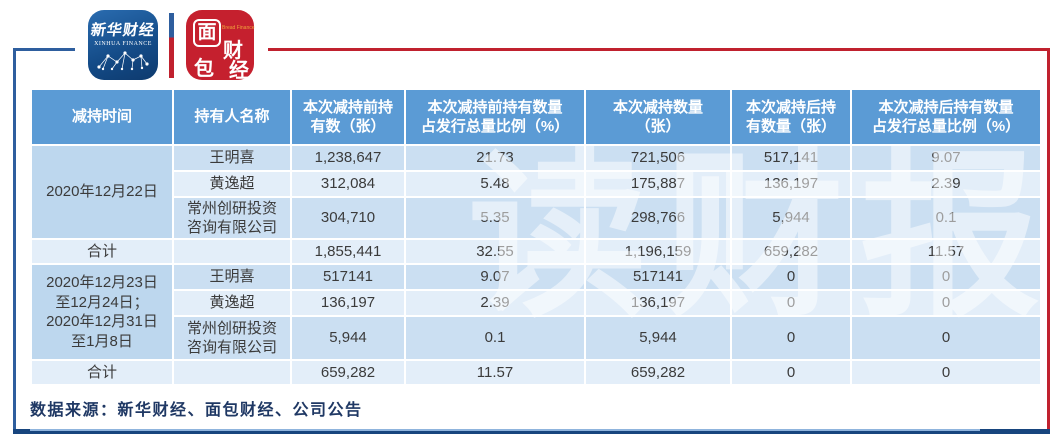  What do you see at coordinates (791, 158) in the screenshot?
I see `table-cell: 517,141` at bounding box center [791, 158].